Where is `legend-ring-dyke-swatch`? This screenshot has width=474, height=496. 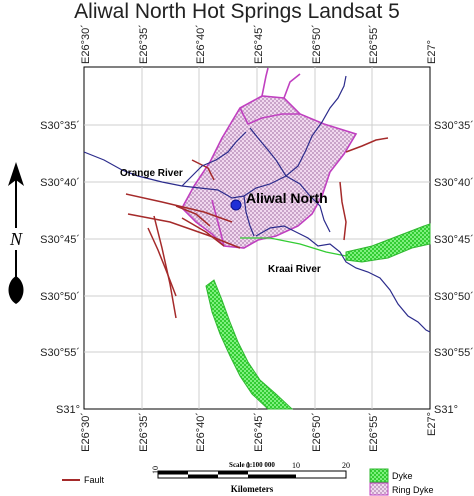 legend-ring-dyke-swatch is located at coordinates (379, 489).